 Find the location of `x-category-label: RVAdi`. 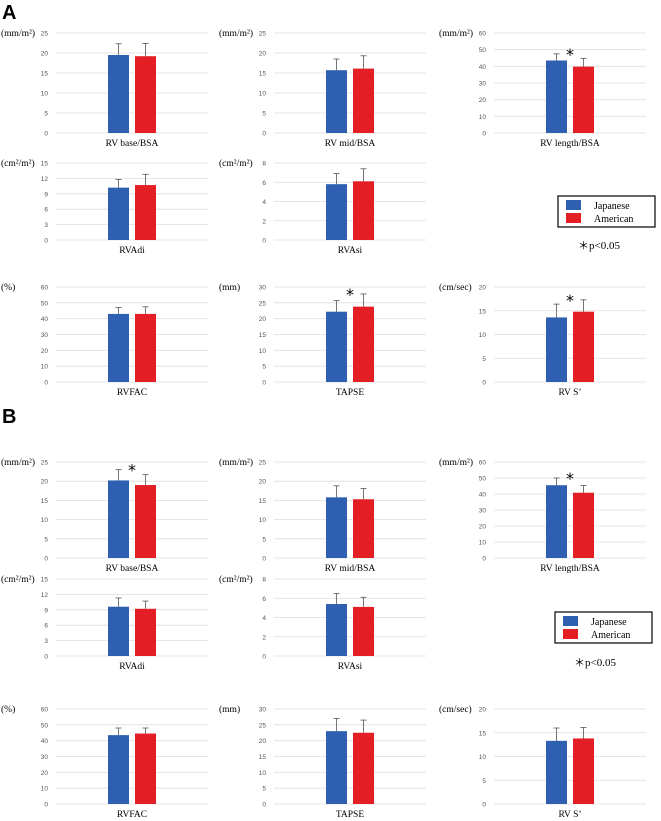

x-category-label: RVAdi is located at coordinates (132, 251).